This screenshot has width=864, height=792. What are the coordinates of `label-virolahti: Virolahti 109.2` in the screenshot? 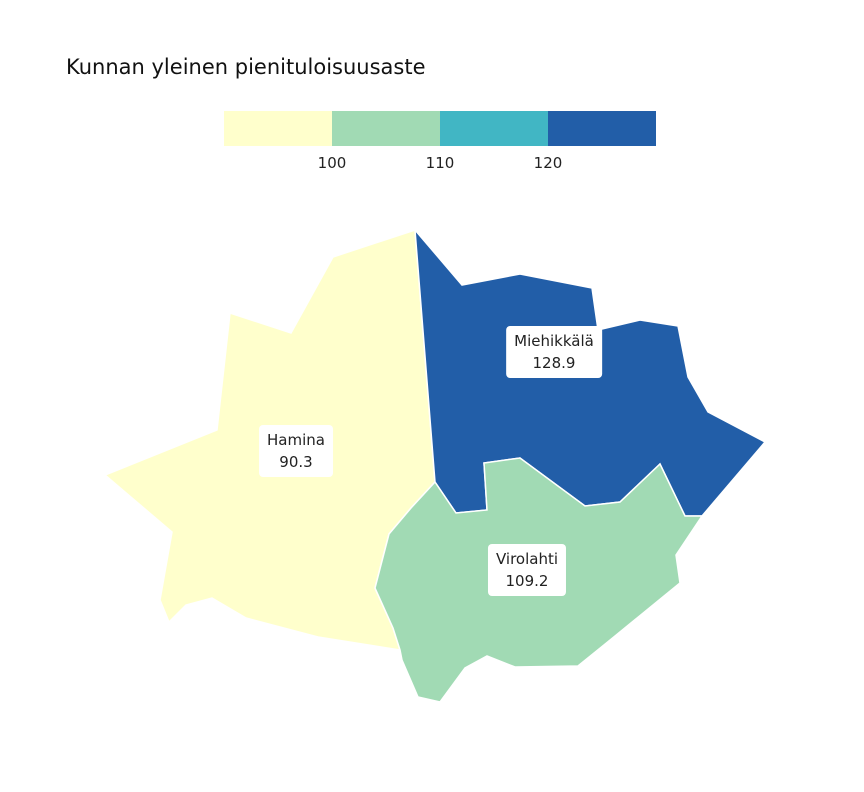 It's located at (527, 570).